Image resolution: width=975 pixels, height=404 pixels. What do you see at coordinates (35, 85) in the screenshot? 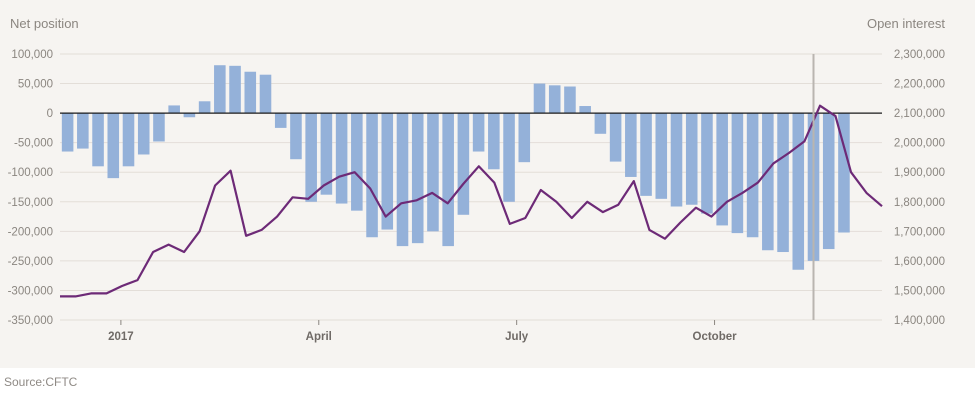
I see `y-left-tick-label: 50,000` at bounding box center [35, 85].